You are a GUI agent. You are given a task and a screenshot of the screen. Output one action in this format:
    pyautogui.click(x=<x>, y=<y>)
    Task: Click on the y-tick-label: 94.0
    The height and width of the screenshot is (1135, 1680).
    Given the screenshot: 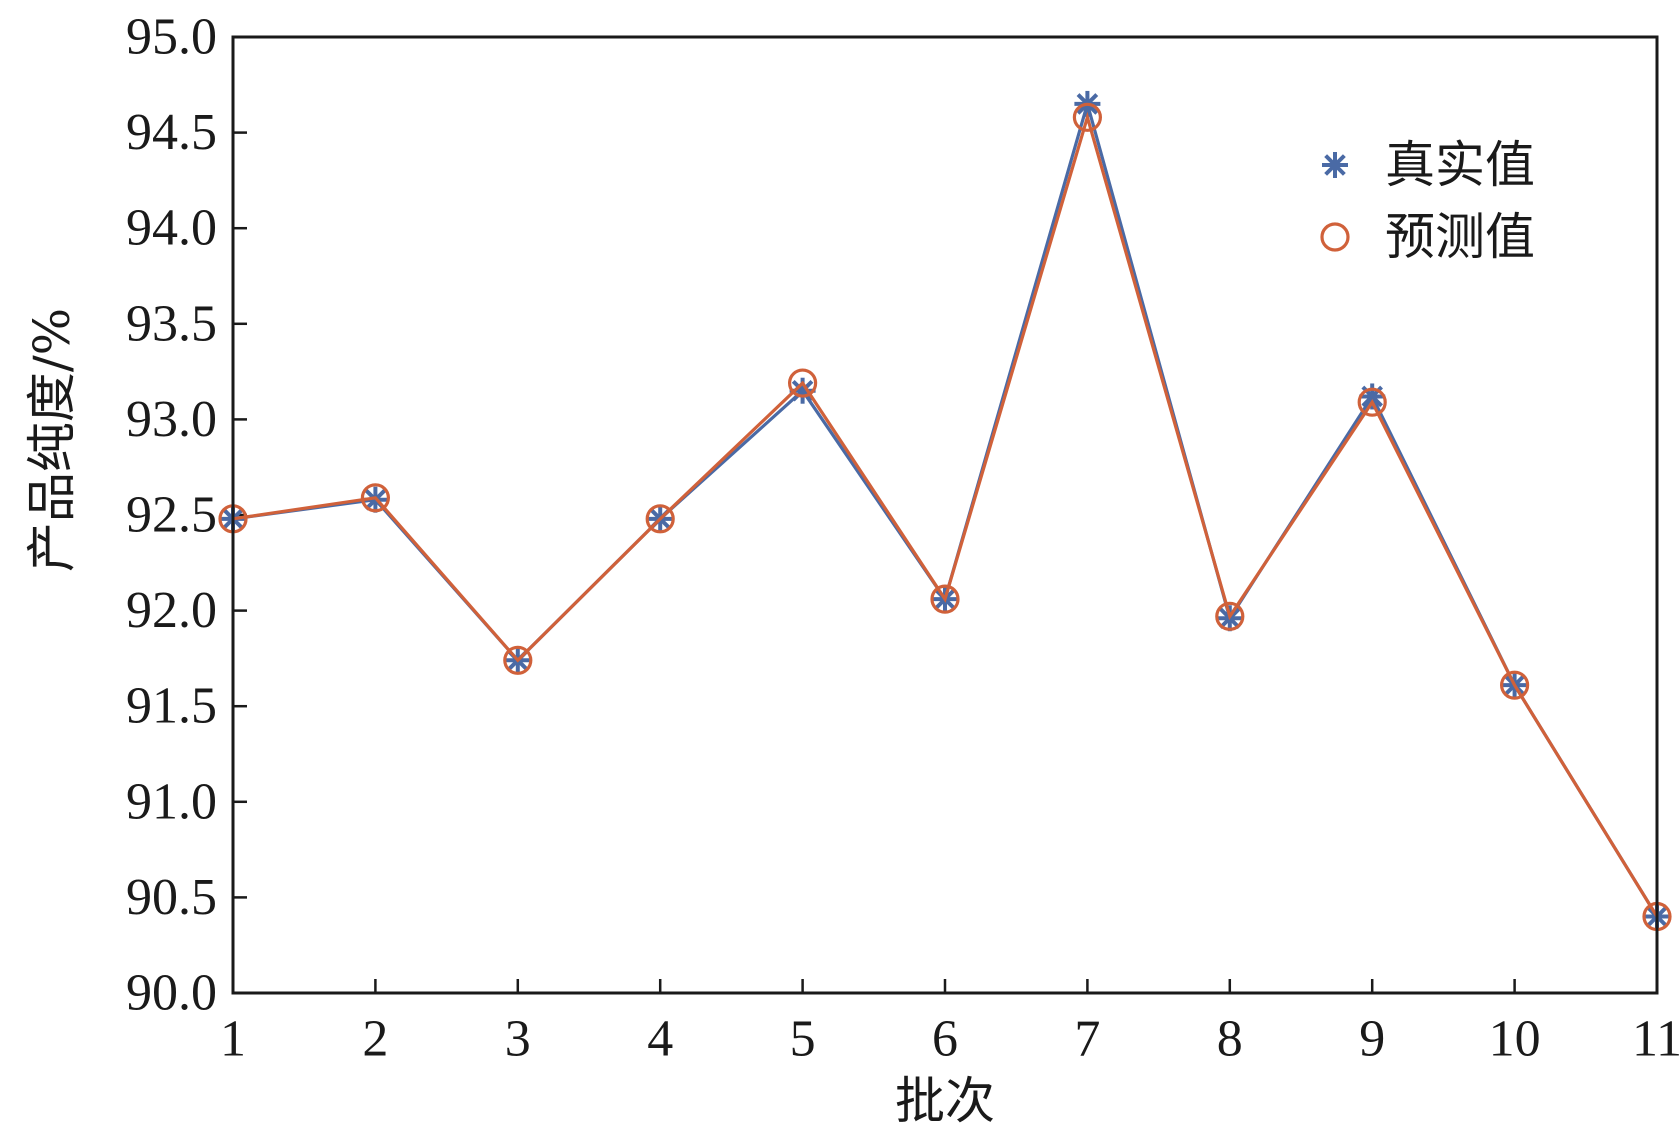 What is the action you would take?
    pyautogui.click(x=171, y=228)
    